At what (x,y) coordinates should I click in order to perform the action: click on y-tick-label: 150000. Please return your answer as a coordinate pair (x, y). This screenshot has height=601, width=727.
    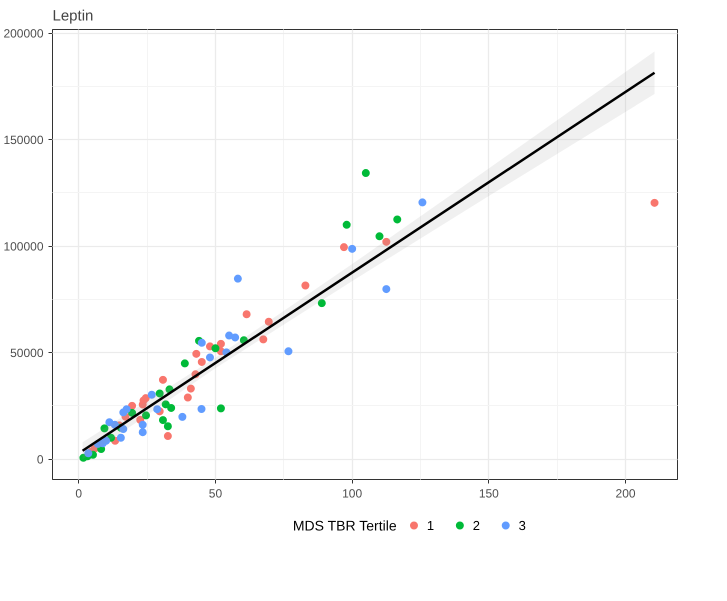
    Looking at the image, I should click on (23, 140).